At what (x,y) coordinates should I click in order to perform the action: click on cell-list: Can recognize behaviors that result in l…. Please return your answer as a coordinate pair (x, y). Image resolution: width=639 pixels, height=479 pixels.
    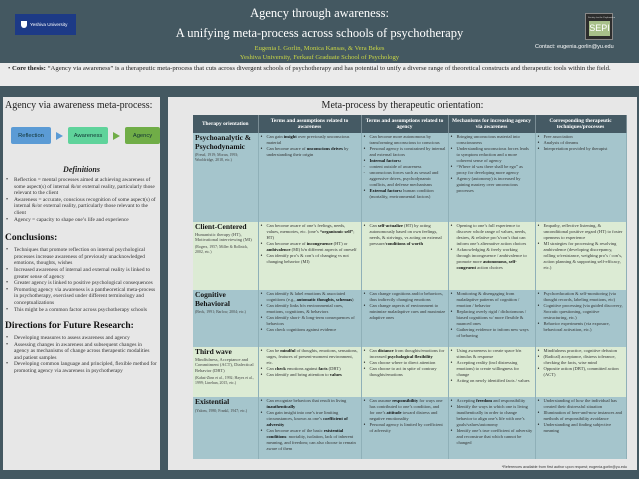
    Looking at the image, I should click on (310, 425).